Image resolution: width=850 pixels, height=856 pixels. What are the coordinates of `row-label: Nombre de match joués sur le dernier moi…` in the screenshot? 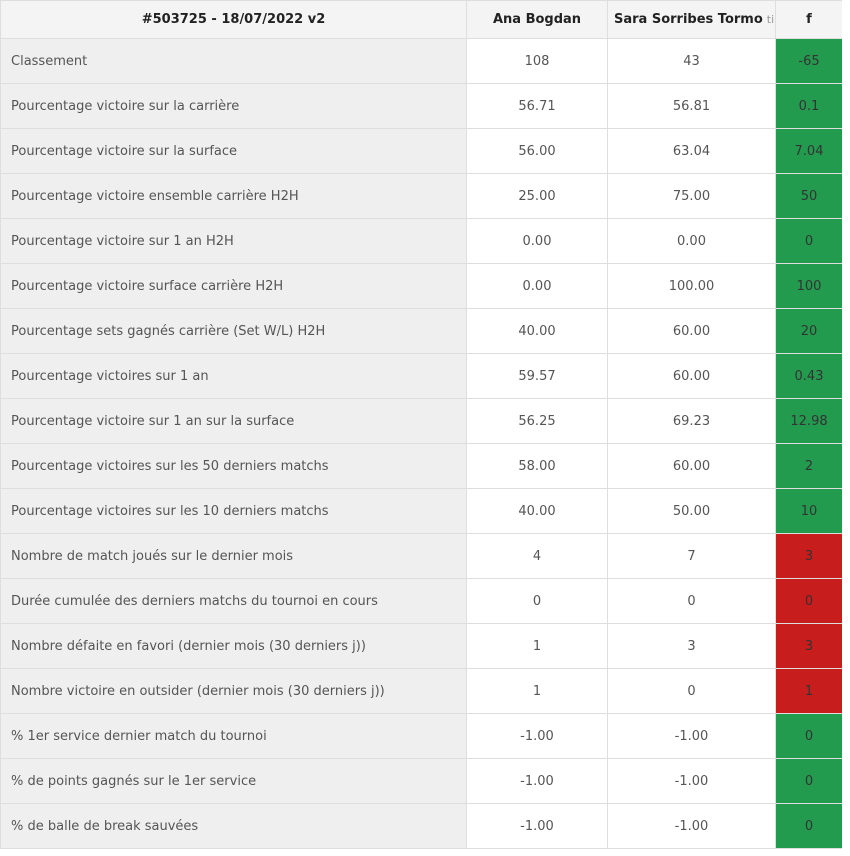 It's located at (233, 556).